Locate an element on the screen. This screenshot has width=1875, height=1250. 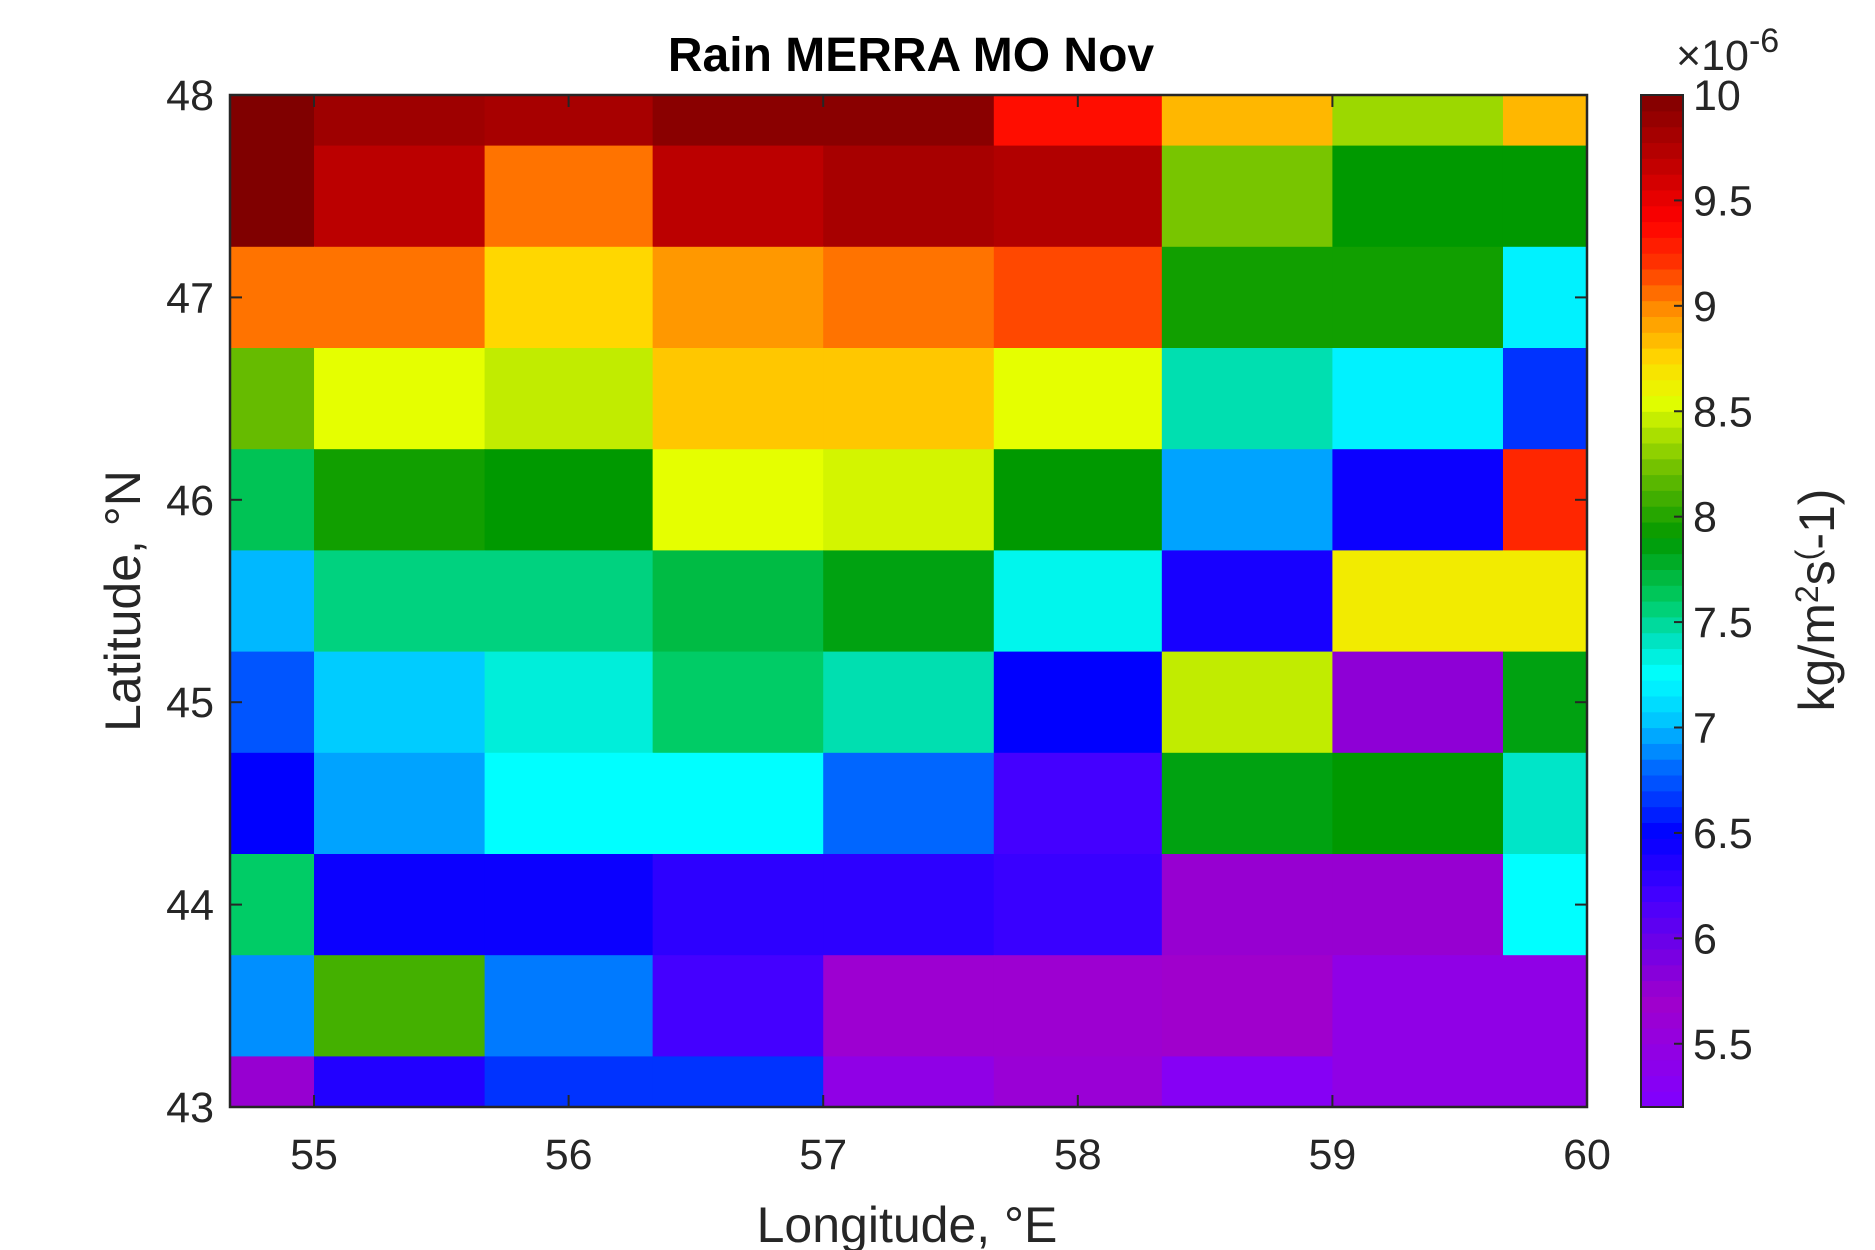
colorbar-tick-label: 9.5 is located at coordinates (1723, 201).